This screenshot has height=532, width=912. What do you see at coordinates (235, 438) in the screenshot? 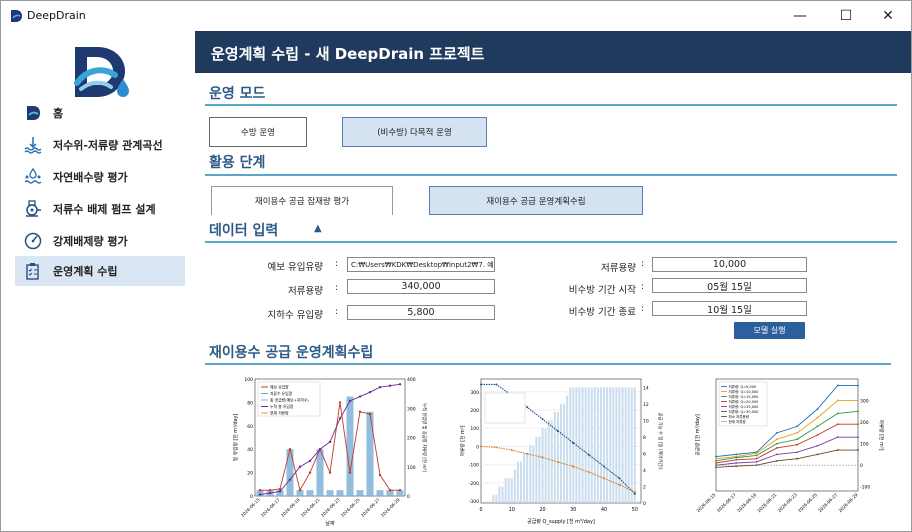
I see `y-axis-label: 일 유입량 [천 m³/day]` at bounding box center [235, 438].